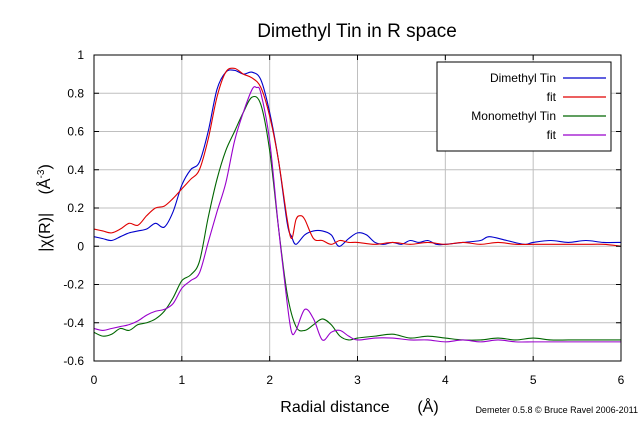 This screenshot has height=421, width=640. What do you see at coordinates (80, 246) in the screenshot?
I see `y-tick-label: 0` at bounding box center [80, 246].